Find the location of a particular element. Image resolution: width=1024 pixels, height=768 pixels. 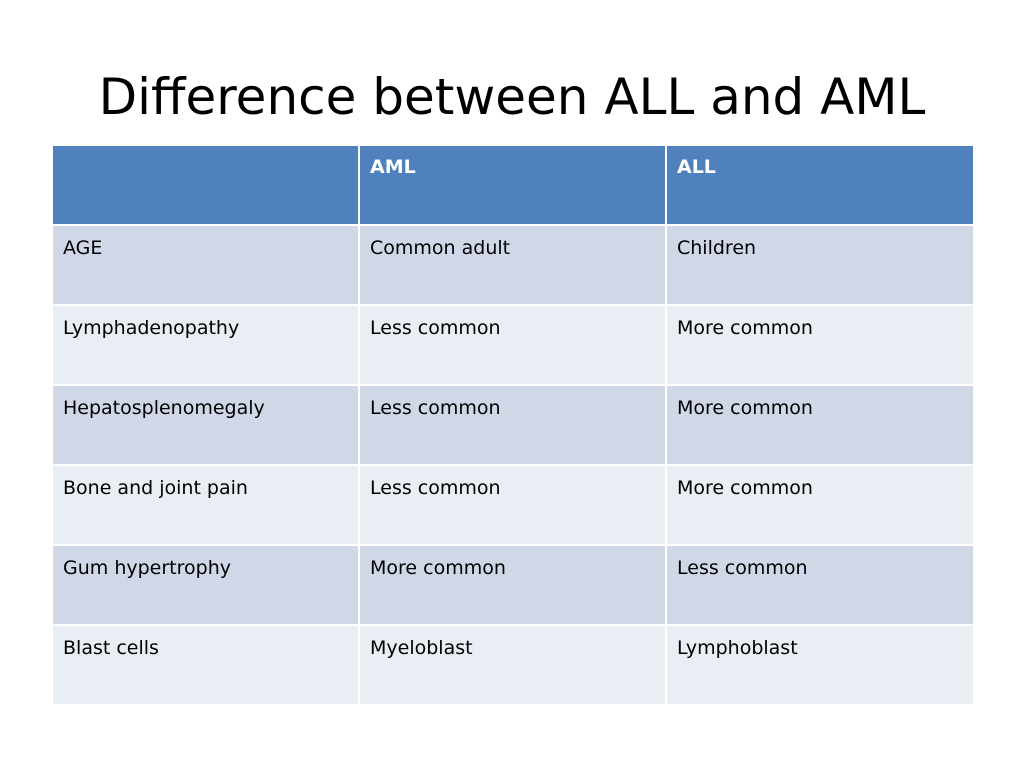

slide-title: Difference between ALL and AML is located at coordinates (512, 97).